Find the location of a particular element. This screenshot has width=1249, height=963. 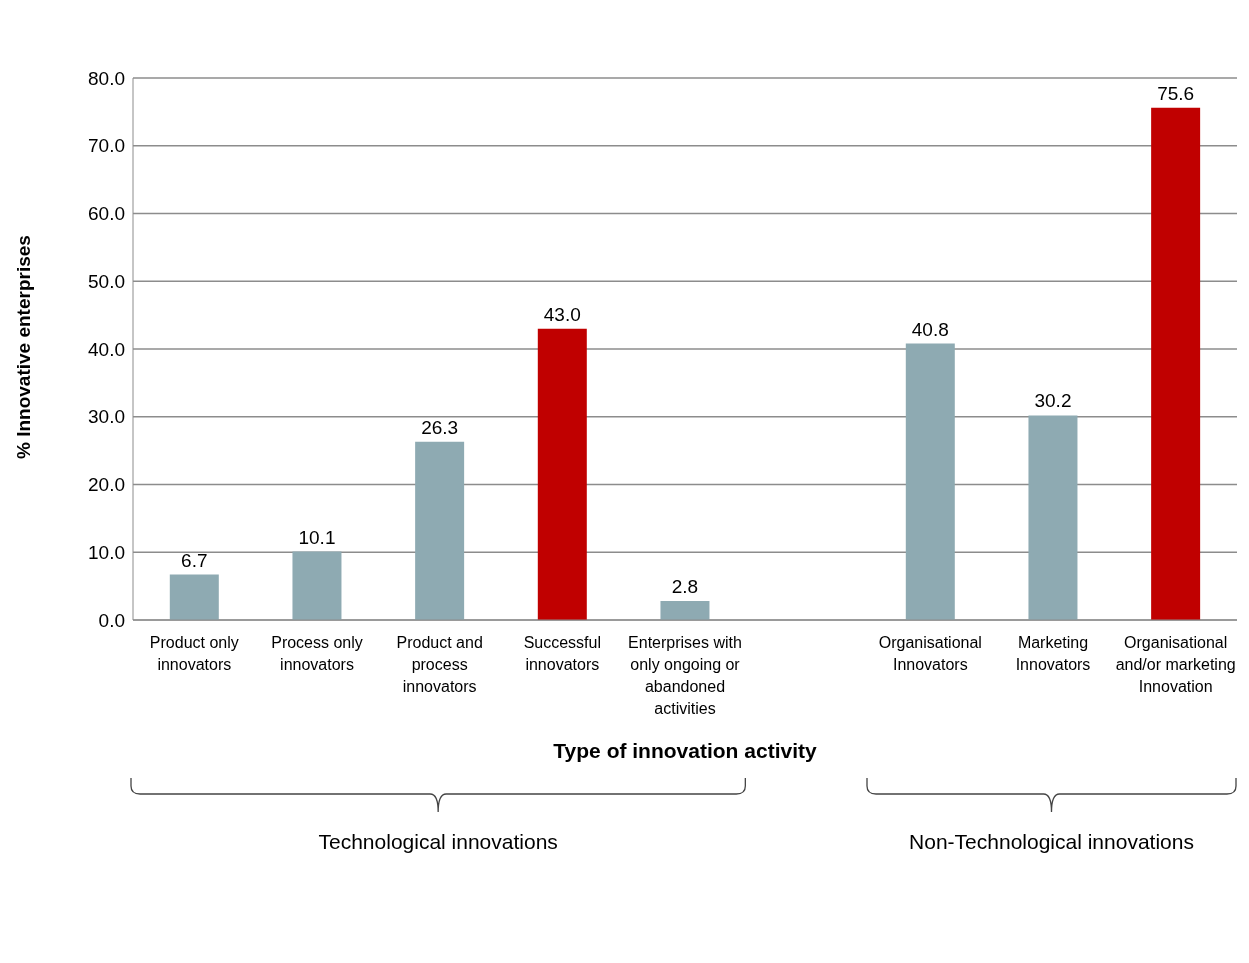

text: Technological innovations is located at coordinates (438, 842).